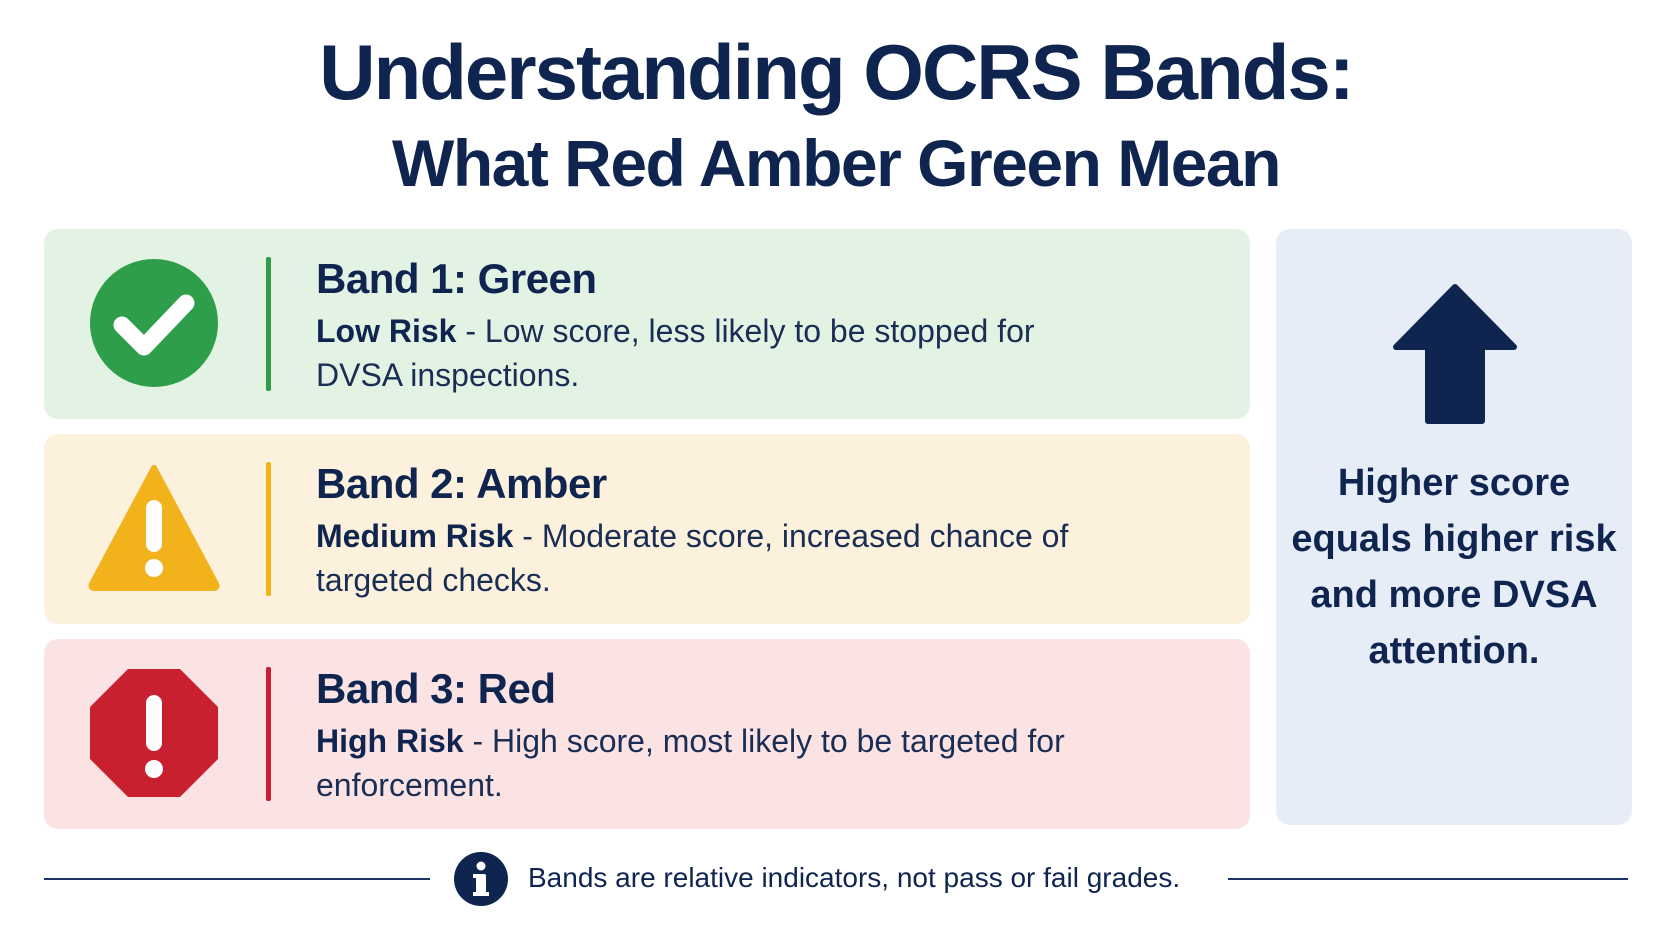 The image size is (1672, 941). Describe the element at coordinates (436, 688) in the screenshot. I see `band-title: Band 3: Red` at that location.